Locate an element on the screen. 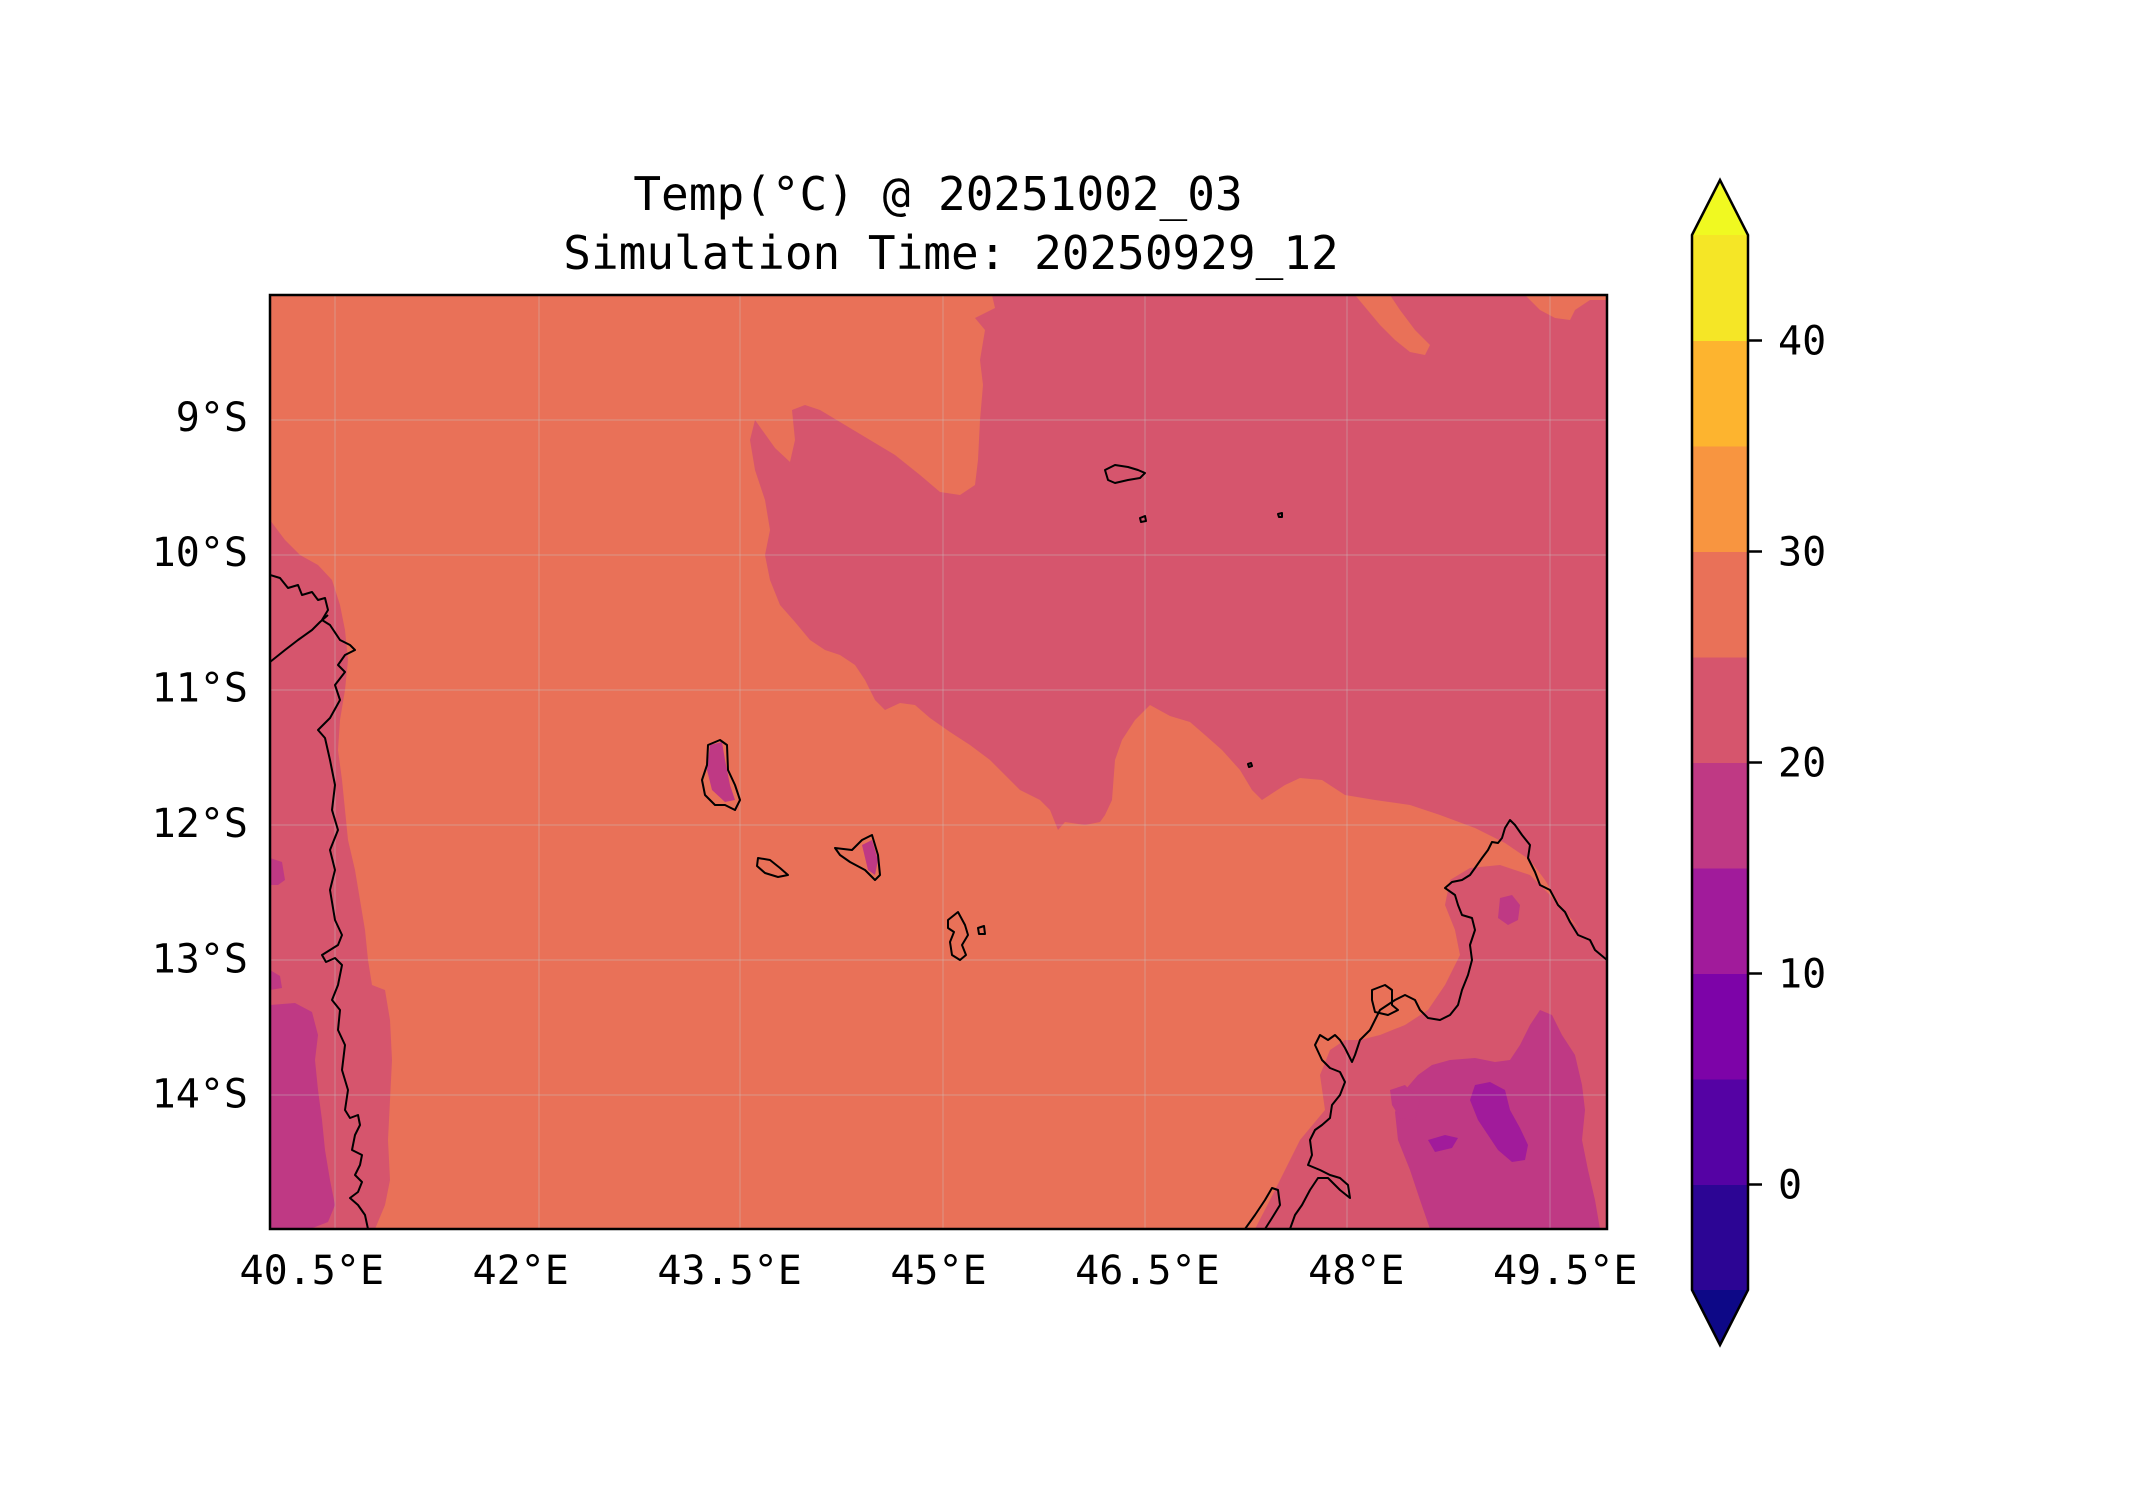 This screenshot has width=2142, height=1500. latitude-tick-labels: 9°S 10°S 11°S 12°S 13°S 14°S is located at coordinates (200, 756).